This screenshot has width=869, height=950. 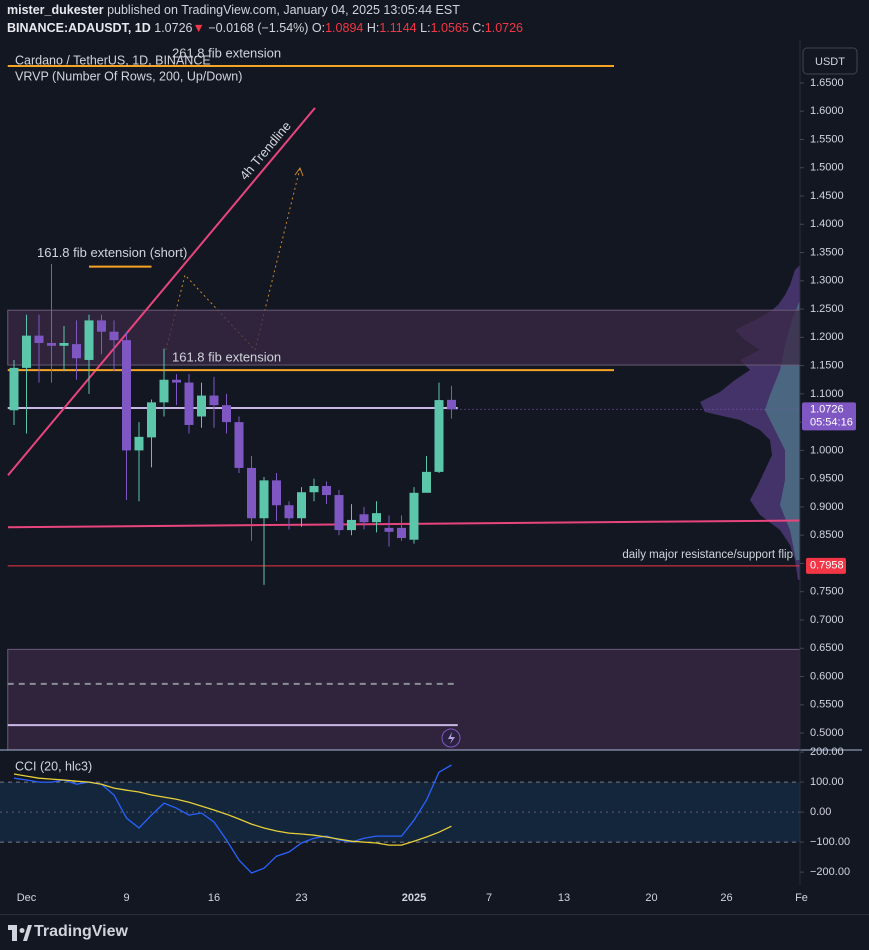 I want to click on y-tick-label: 1.2500, so click(x=827, y=309).